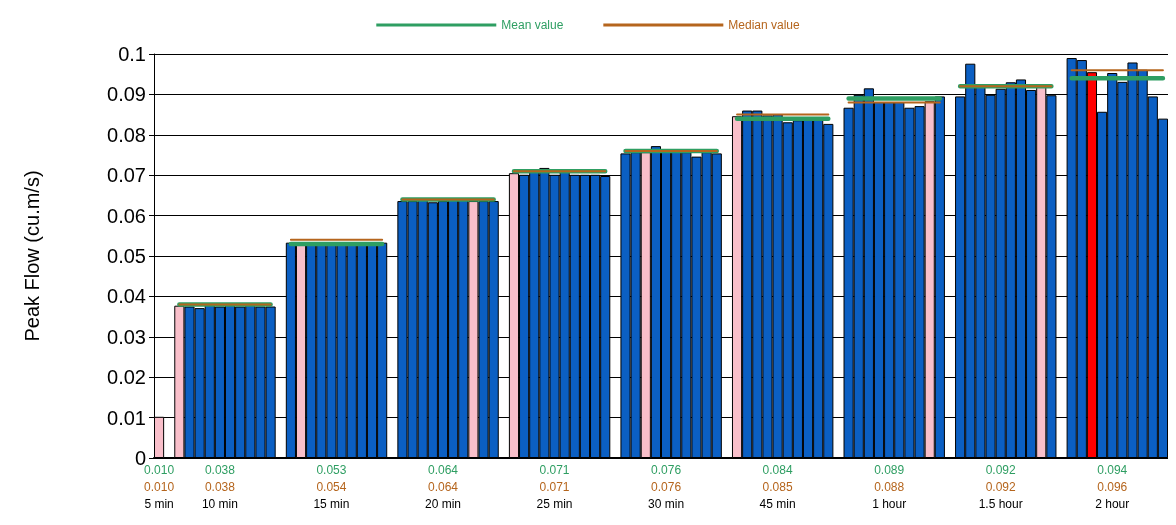  What do you see at coordinates (331, 503) in the screenshot?
I see `x-tick-label: 15 min` at bounding box center [331, 503].